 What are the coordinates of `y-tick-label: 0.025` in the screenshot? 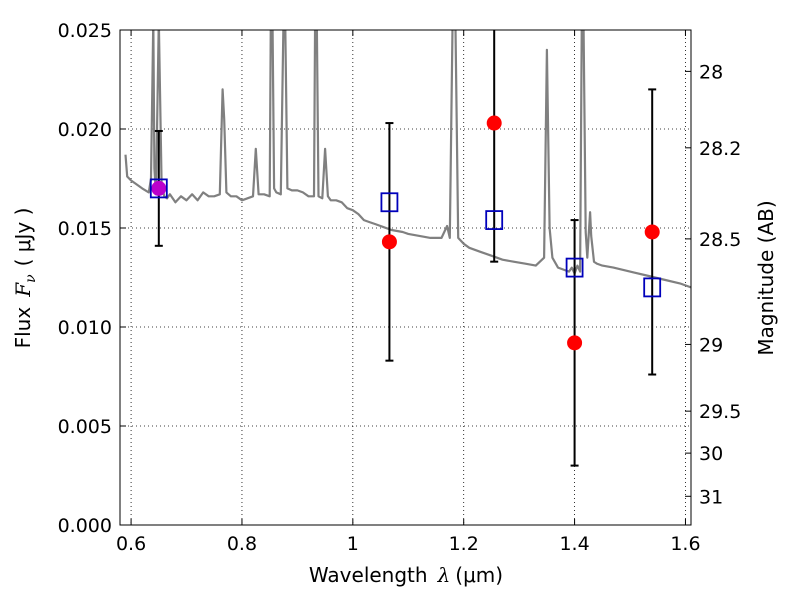 It's located at (85, 31).